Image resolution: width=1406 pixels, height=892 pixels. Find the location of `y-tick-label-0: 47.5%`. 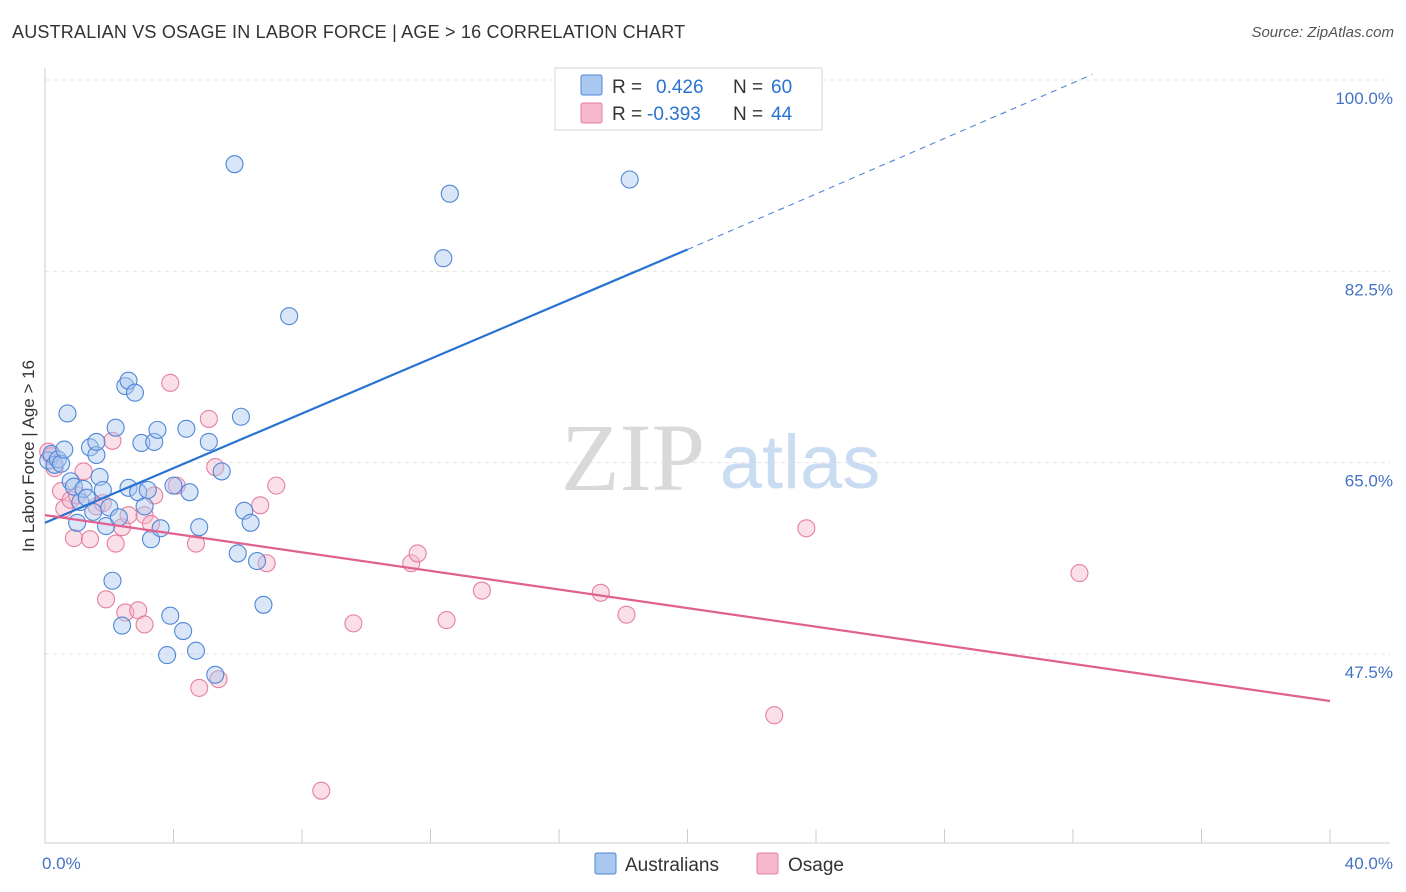

y-tick-label-0: 47.5% is located at coordinates (1369, 672).